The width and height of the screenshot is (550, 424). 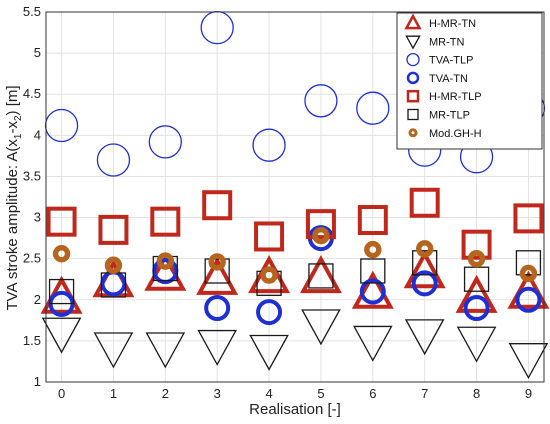 I want to click on legend-label: TVA-TLP, so click(x=451, y=61).